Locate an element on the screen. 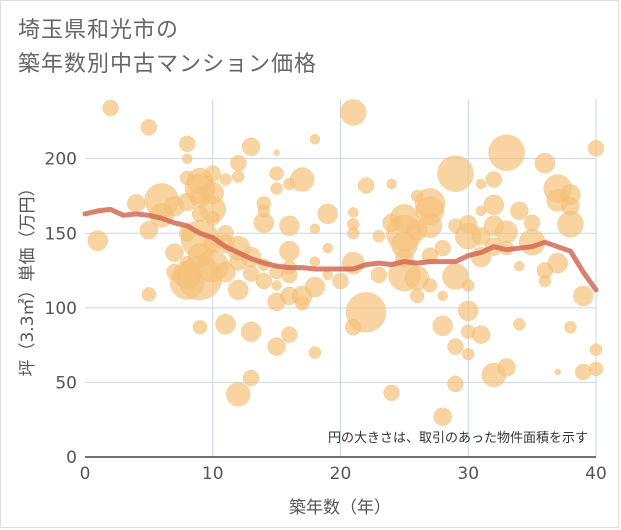  x-tick-label: 0 is located at coordinates (85, 474).